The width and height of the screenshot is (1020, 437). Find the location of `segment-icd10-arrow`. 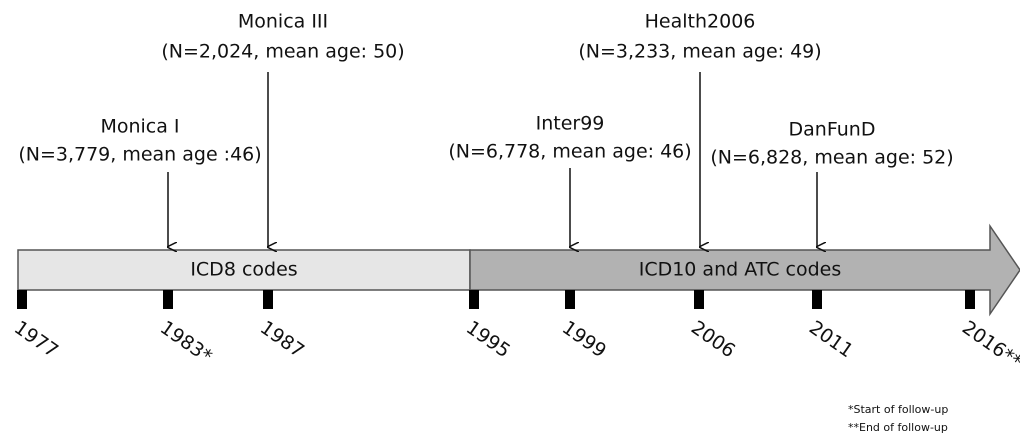

segment-icd10-arrow is located at coordinates (744, 270).